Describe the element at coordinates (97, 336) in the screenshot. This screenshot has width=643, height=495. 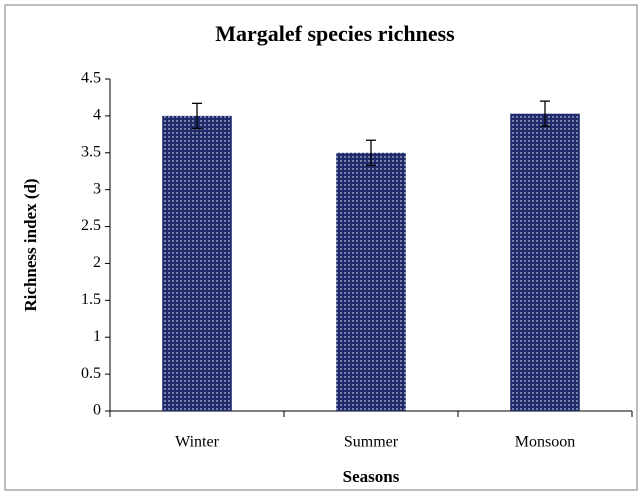
I see `y-tick-label: 1` at that location.